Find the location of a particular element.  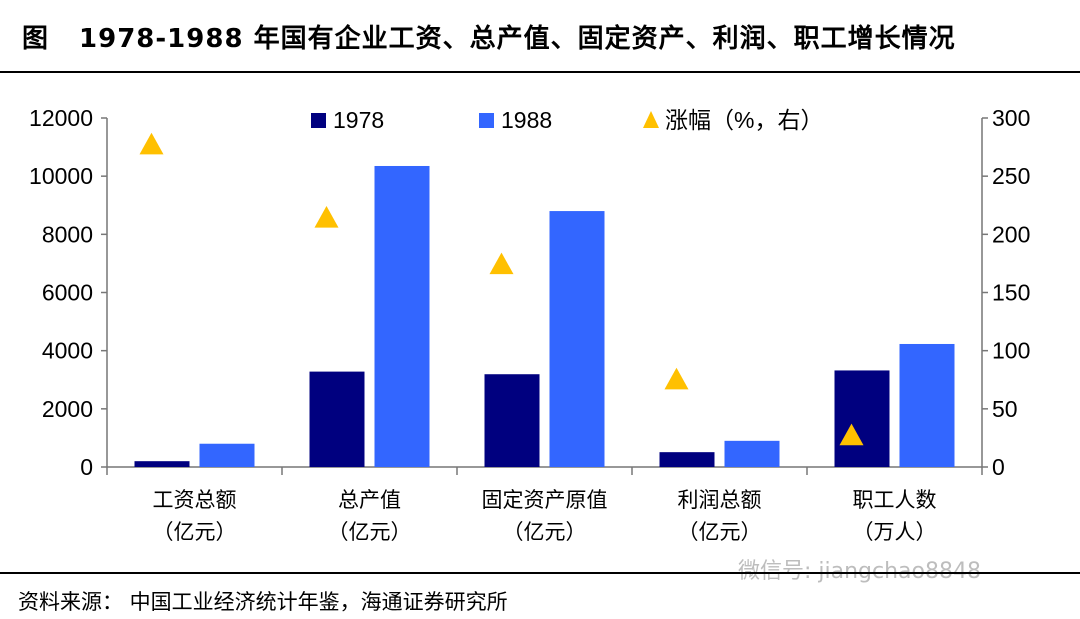

legend-label: 涨幅（%，右） is located at coordinates (744, 120).